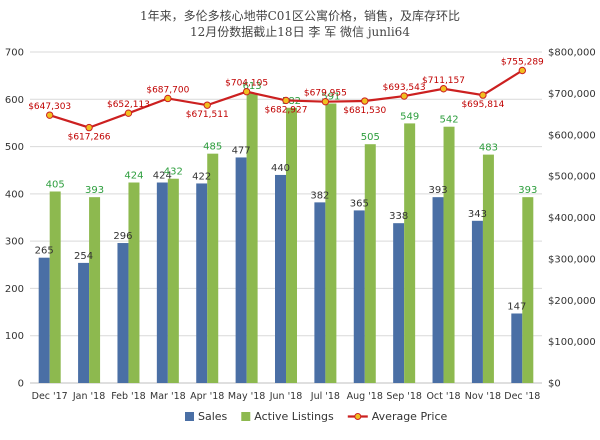 Image resolution: width=600 pixels, height=440 pixels. What do you see at coordinates (213, 416) in the screenshot?
I see `legend-label: Sales` at bounding box center [213, 416].